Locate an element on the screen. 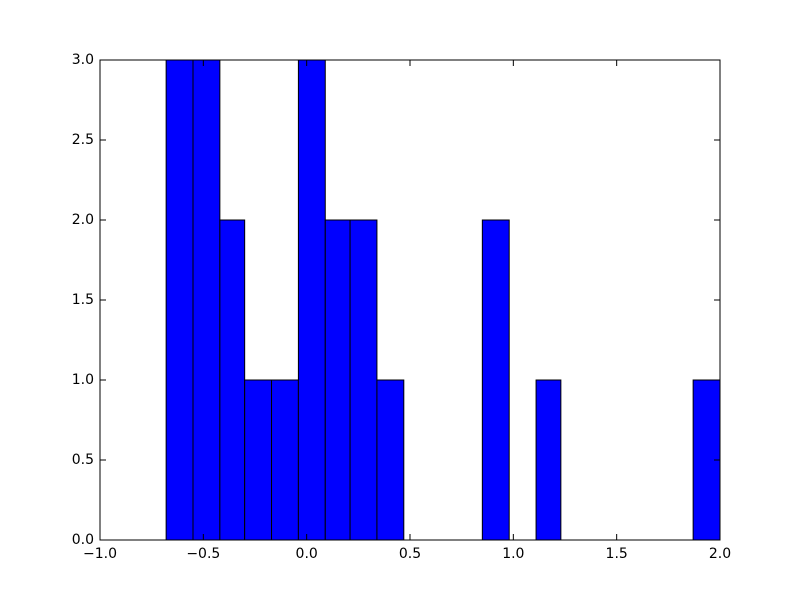 The image size is (800, 604). y-tick-label: 3.0 is located at coordinates (83, 60).